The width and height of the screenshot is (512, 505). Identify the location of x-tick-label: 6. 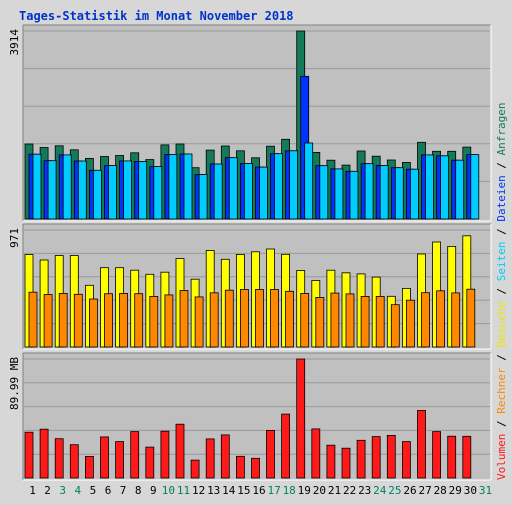
(108, 490).